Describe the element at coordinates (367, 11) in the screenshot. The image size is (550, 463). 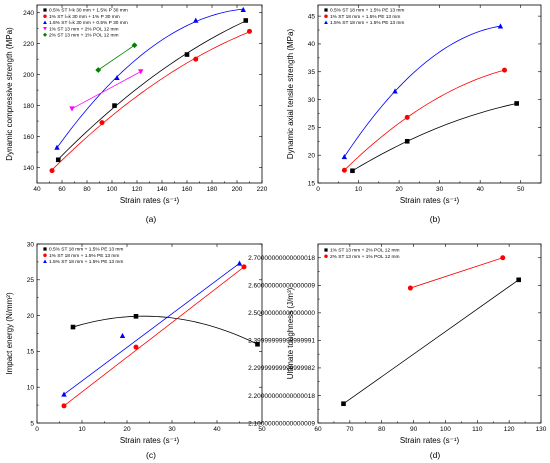
I see `legend-label: 0.5% ST 18 mm + 1.5% PE 13 mm` at that location.